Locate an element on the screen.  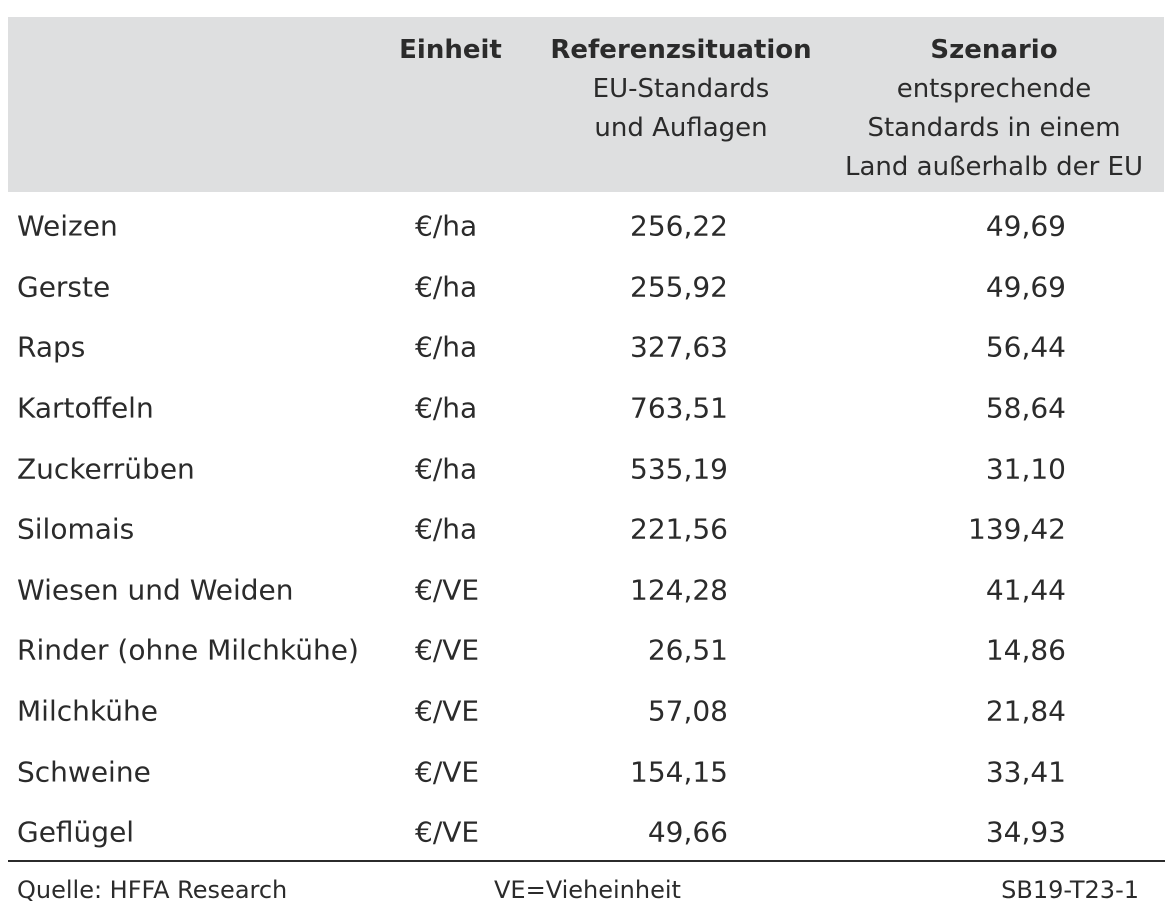
row-scenario-value: 33,41 is located at coordinates (1025, 772).